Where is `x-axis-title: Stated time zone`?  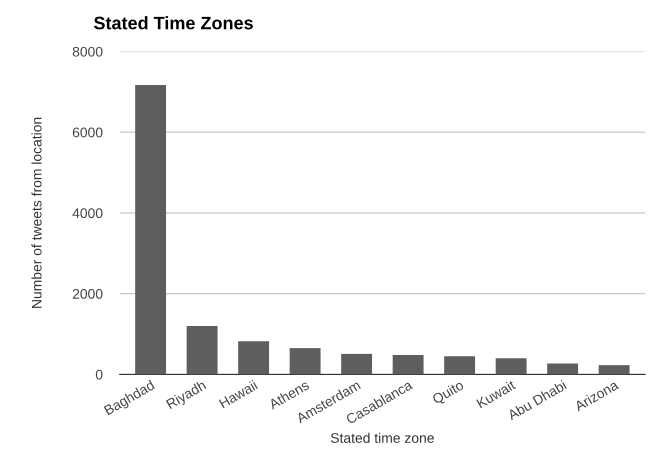
x-axis-title: Stated time zone is located at coordinates (382, 437).